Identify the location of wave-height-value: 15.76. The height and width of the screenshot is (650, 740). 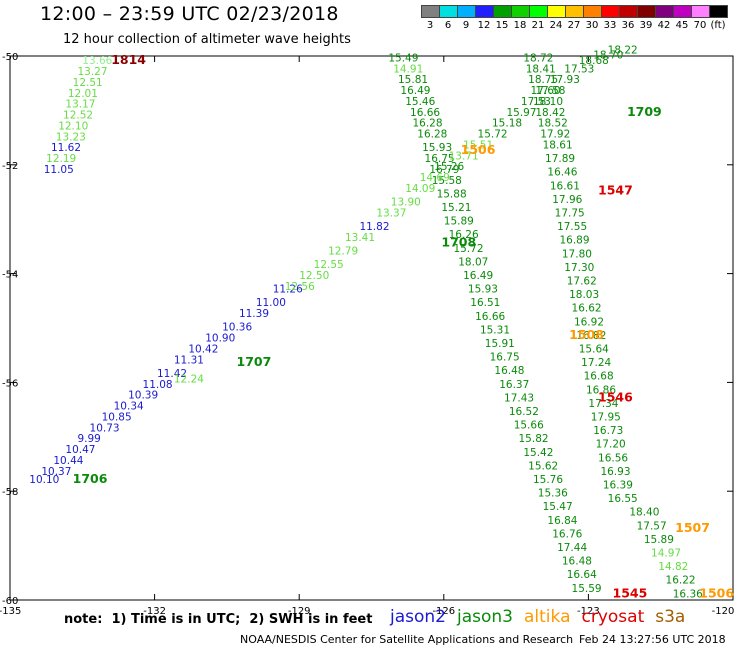
(548, 480).